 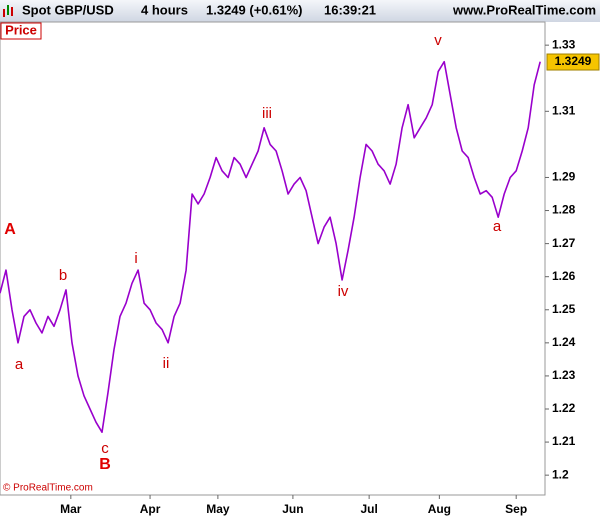 I want to click on x-tick-label: Sep, so click(x=516, y=509).